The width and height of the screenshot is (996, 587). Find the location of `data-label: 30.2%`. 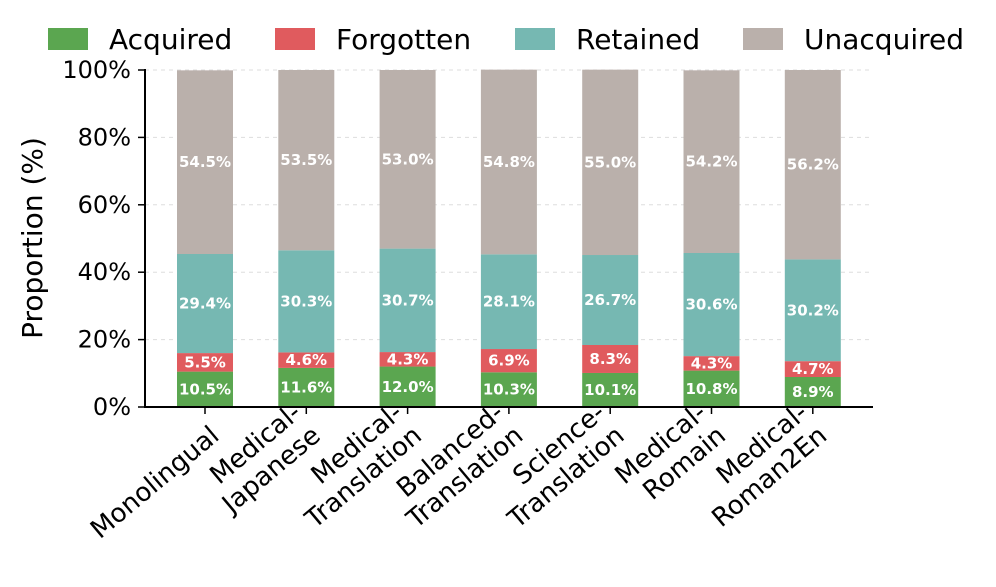

data-label: 30.2% is located at coordinates (813, 310).